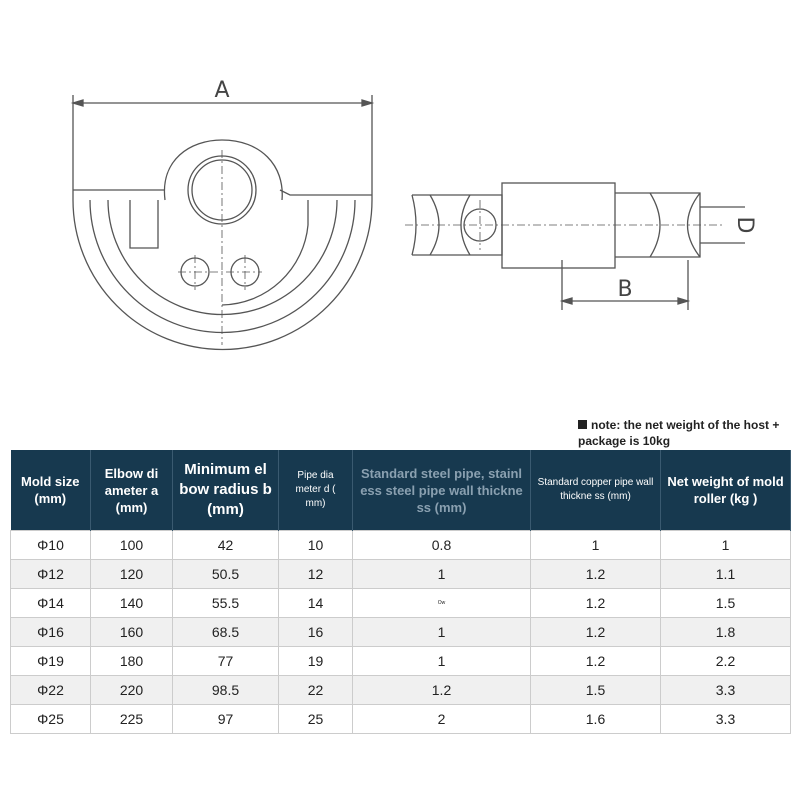 The height and width of the screenshot is (800, 800). I want to click on table-cell: 98.5, so click(225, 690).